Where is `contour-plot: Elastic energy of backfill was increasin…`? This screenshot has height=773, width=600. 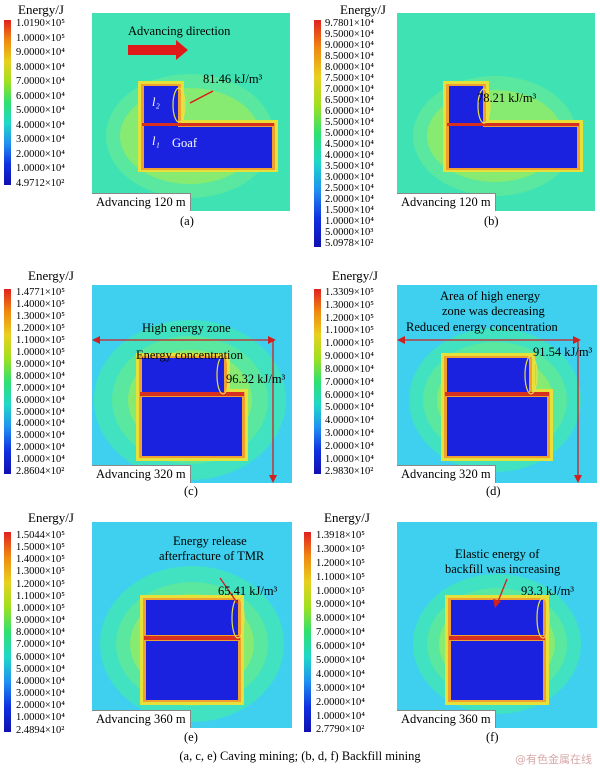
contour-plot: Elastic energy of backfill was increasin… is located at coordinates (497, 625).